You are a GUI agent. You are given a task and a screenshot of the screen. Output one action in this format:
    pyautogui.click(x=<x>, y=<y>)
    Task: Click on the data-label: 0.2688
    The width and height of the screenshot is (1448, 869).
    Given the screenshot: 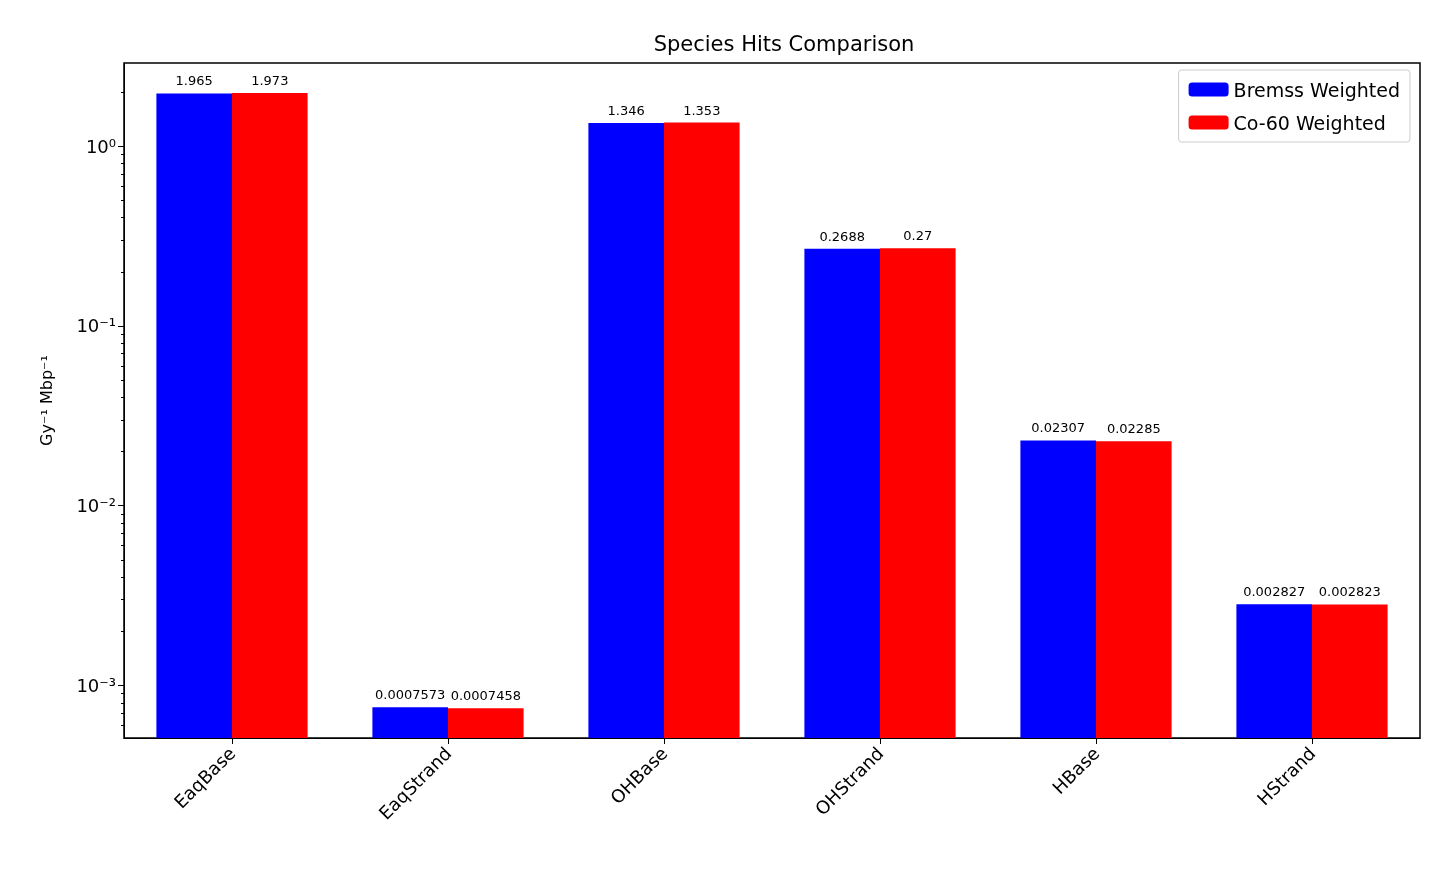 What is the action you would take?
    pyautogui.click(x=842, y=236)
    